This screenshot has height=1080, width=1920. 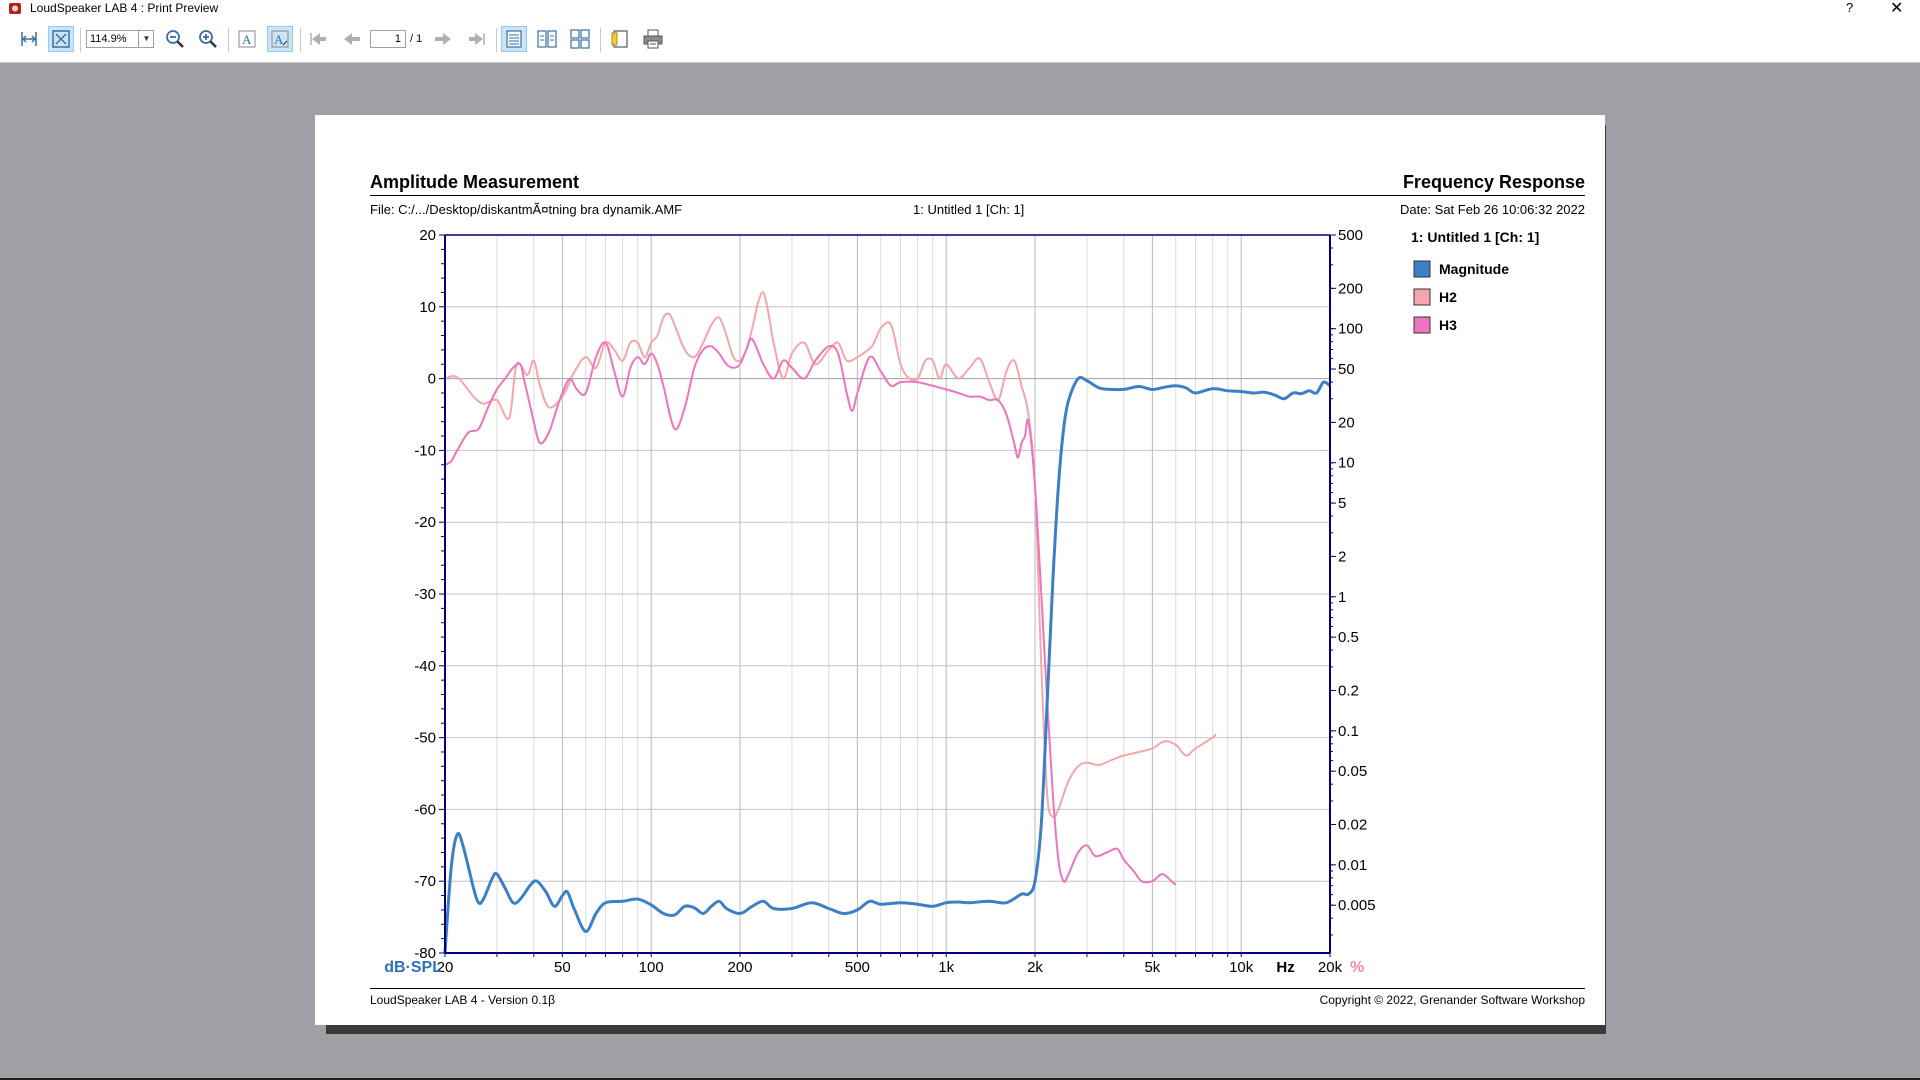 What do you see at coordinates (1350, 235) in the screenshot?
I see `y2-tick-label: 500` at bounding box center [1350, 235].